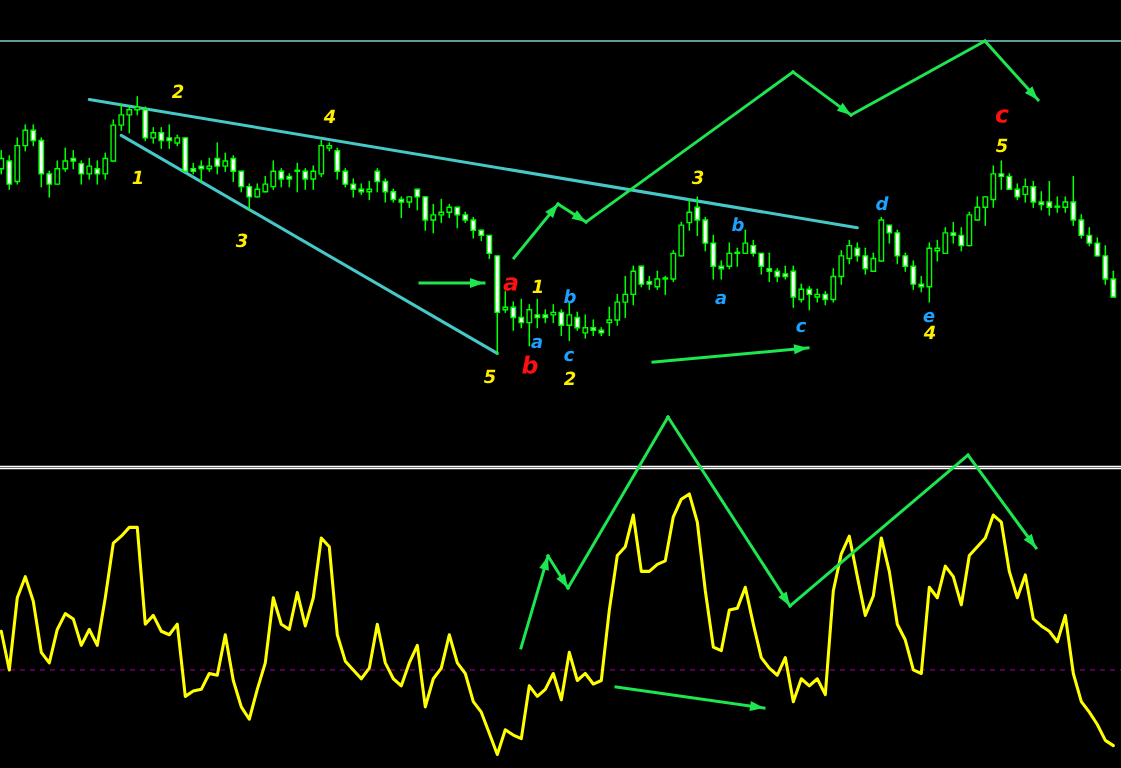  What do you see at coordinates (1001, 145) in the screenshot?
I see `annotation: 5` at bounding box center [1001, 145].